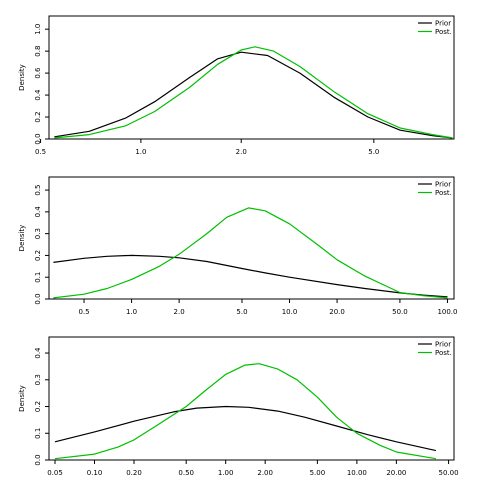 The width and height of the screenshot is (480, 480). I want to click on x-tick-label: 1.00, so click(226, 473).